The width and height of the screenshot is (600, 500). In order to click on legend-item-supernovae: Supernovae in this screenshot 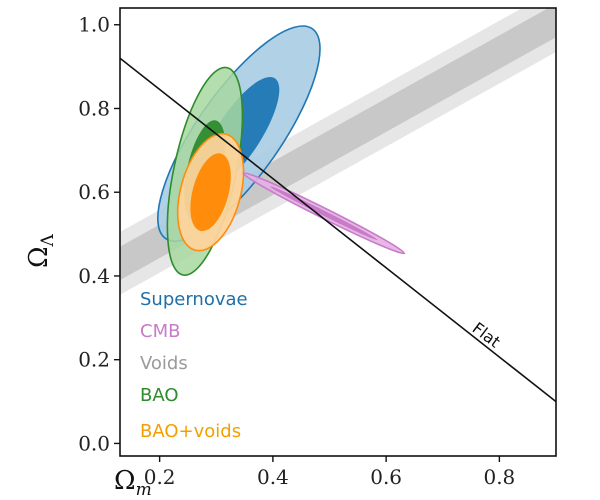, I will do `click(194, 299)`.